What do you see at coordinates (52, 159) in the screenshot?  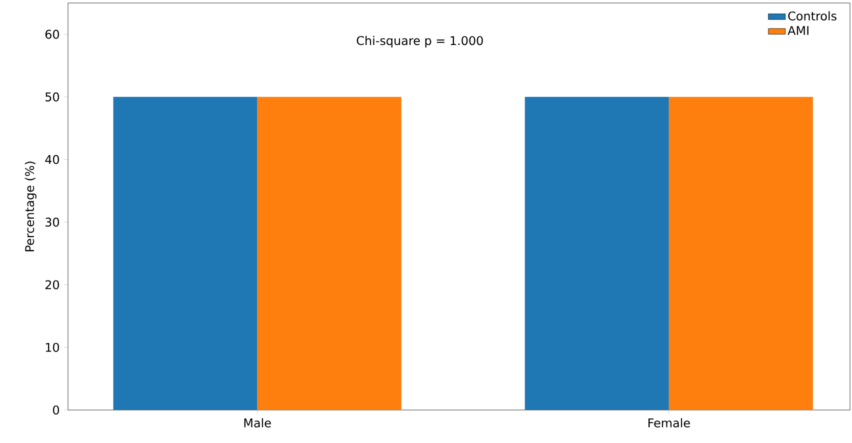 I see `y-tick-label: 40` at bounding box center [52, 159].